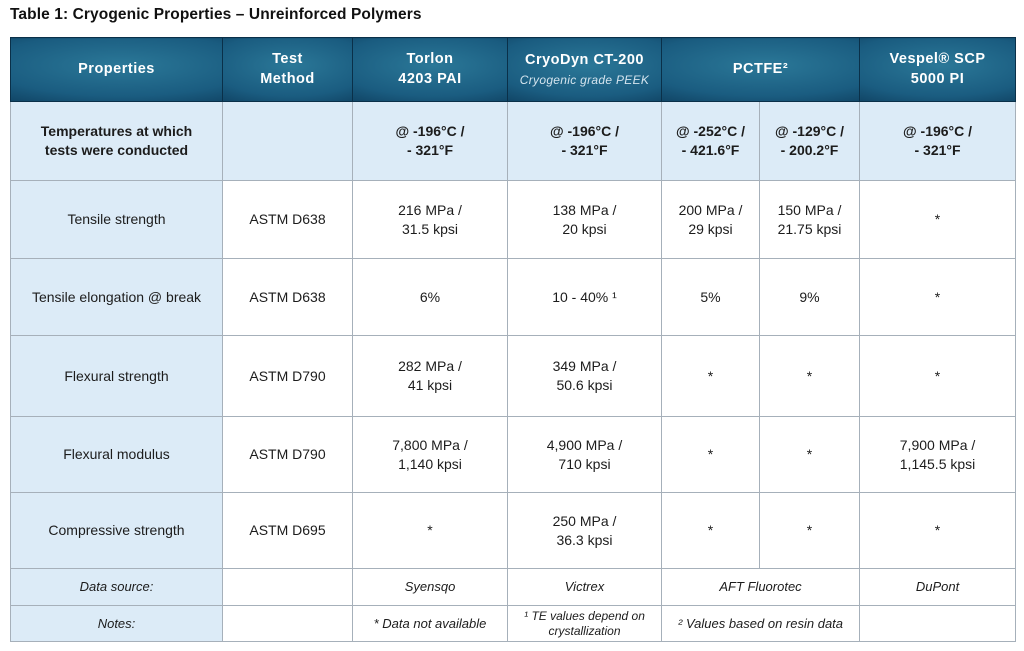  I want to click on cryodyn-subtitle: Cryogenic grade PEEK, so click(584, 80).